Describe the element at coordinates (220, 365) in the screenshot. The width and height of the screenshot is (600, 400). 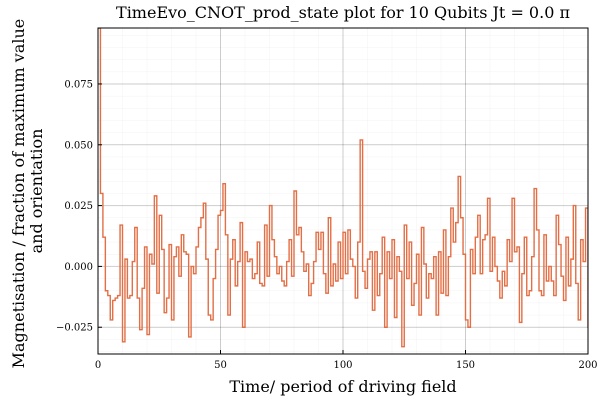
I see `x-tick-label: 50` at that location.